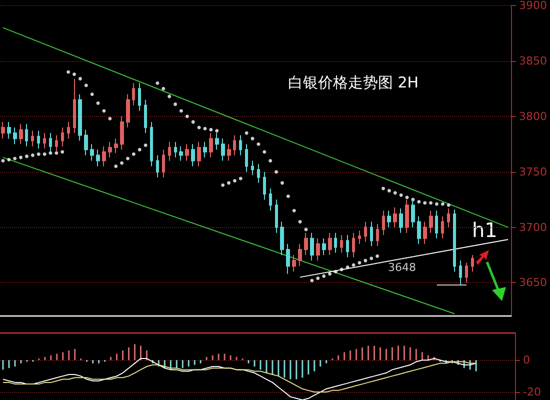  Describe the element at coordinates (533, 227) in the screenshot. I see `y-tick-label: 3700` at that location.